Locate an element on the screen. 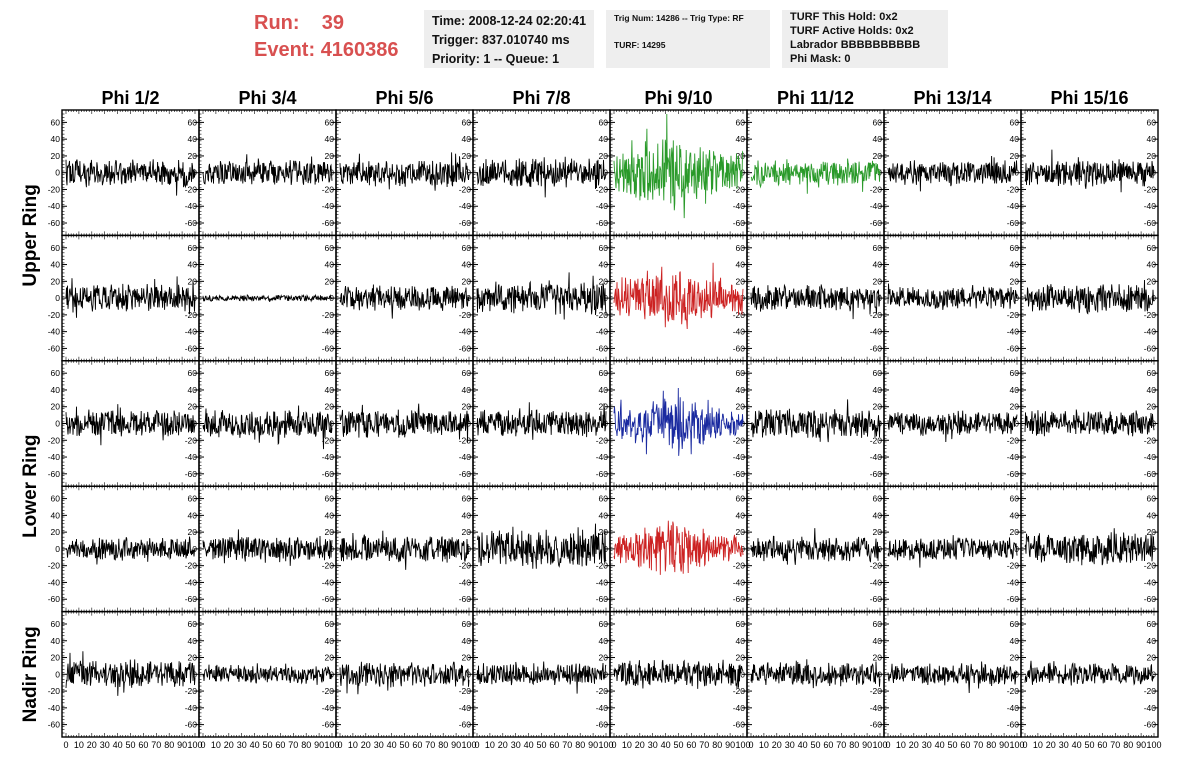 This screenshot has width=1196, height=772. time-text: Time: 2008-12-24 02:20:41 is located at coordinates (509, 21).